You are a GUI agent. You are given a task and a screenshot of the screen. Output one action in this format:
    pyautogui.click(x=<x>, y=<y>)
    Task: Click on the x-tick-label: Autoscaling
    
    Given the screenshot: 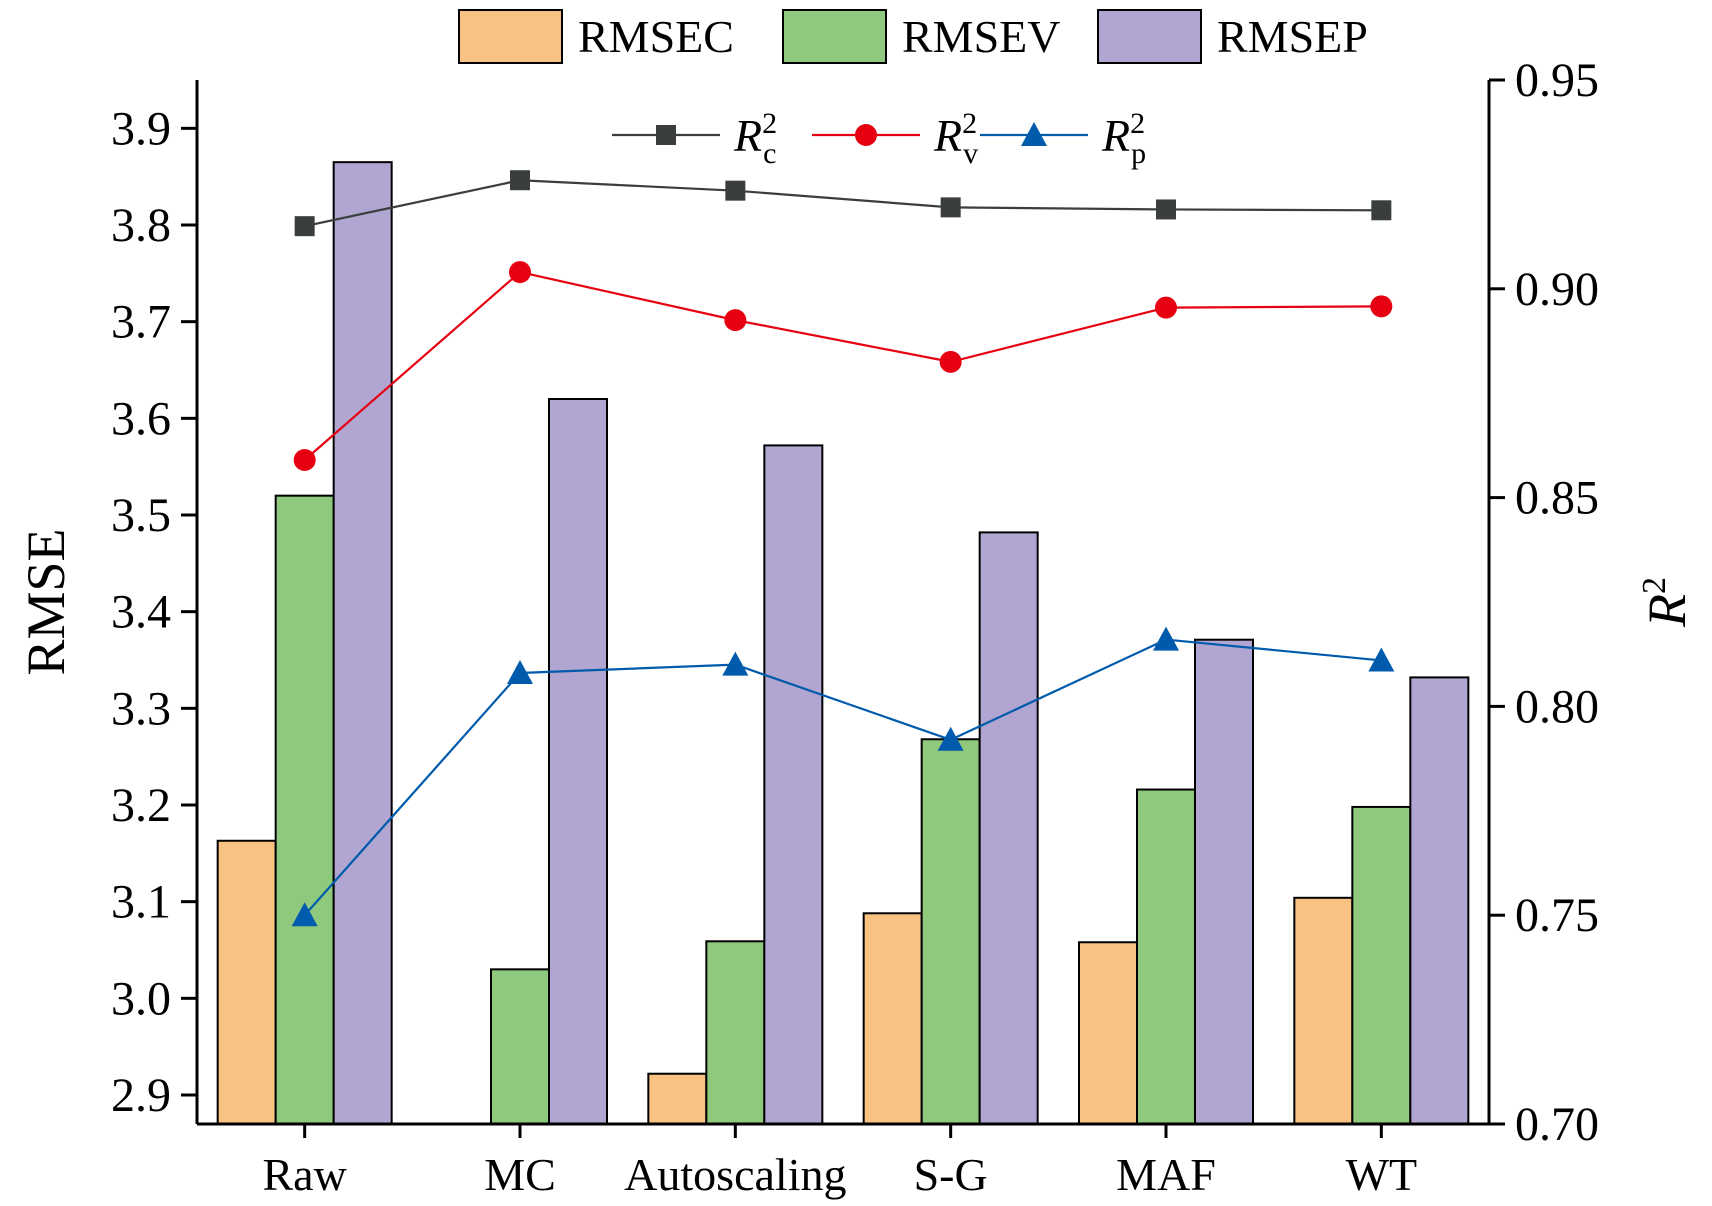 What is the action you would take?
    pyautogui.click(x=735, y=1174)
    